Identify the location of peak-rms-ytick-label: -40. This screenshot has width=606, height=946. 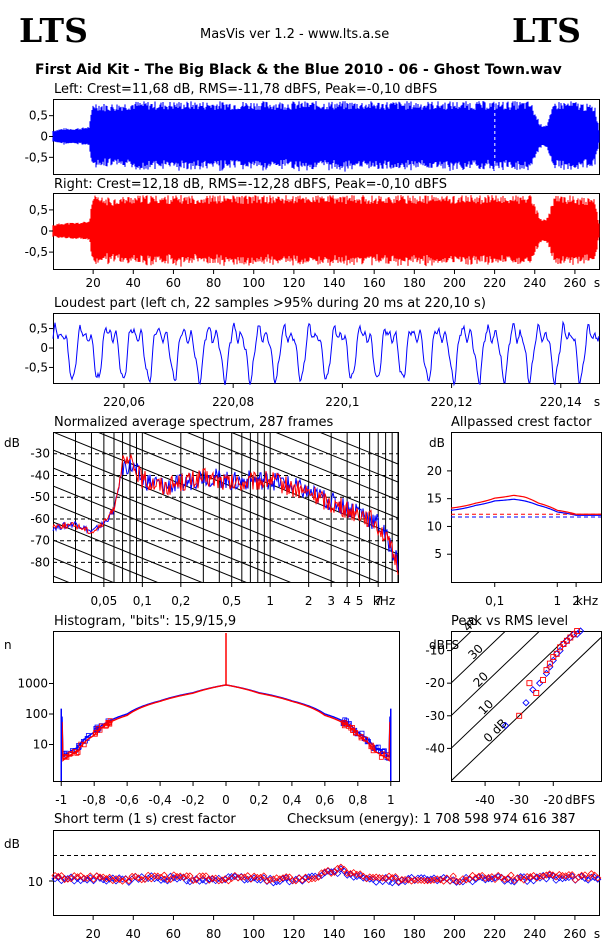
(435, 748).